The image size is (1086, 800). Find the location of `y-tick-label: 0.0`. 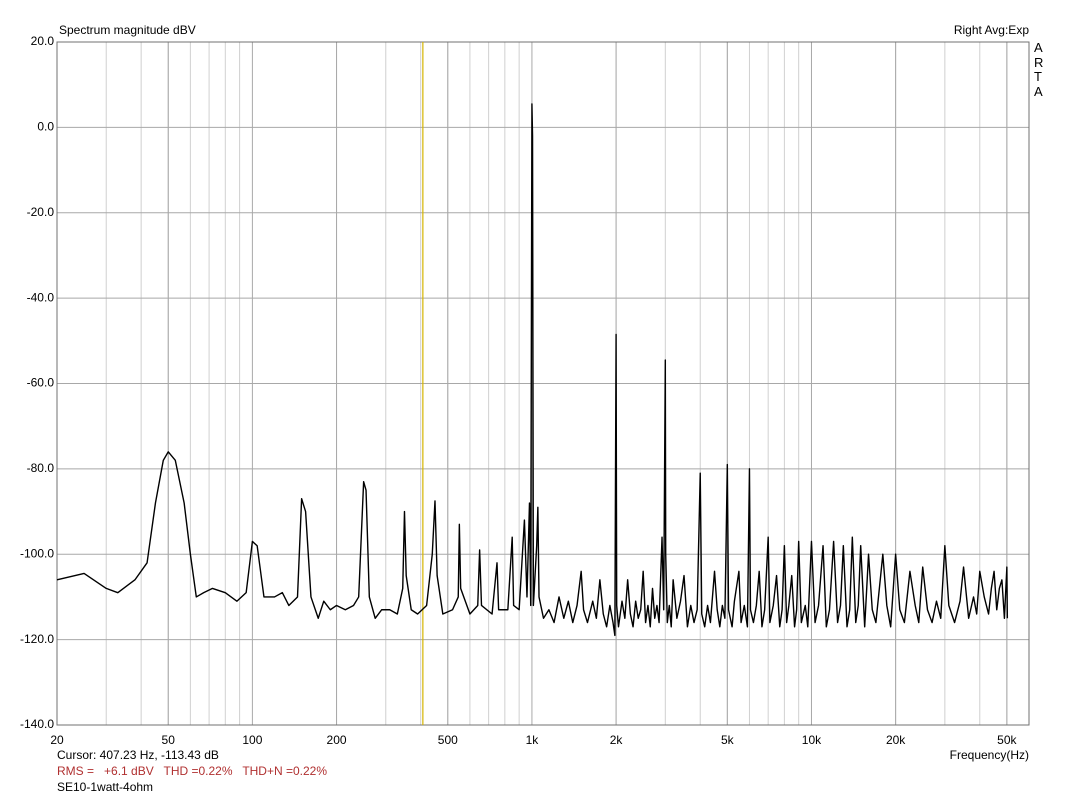

y-tick-label: 0.0 is located at coordinates (45, 127).